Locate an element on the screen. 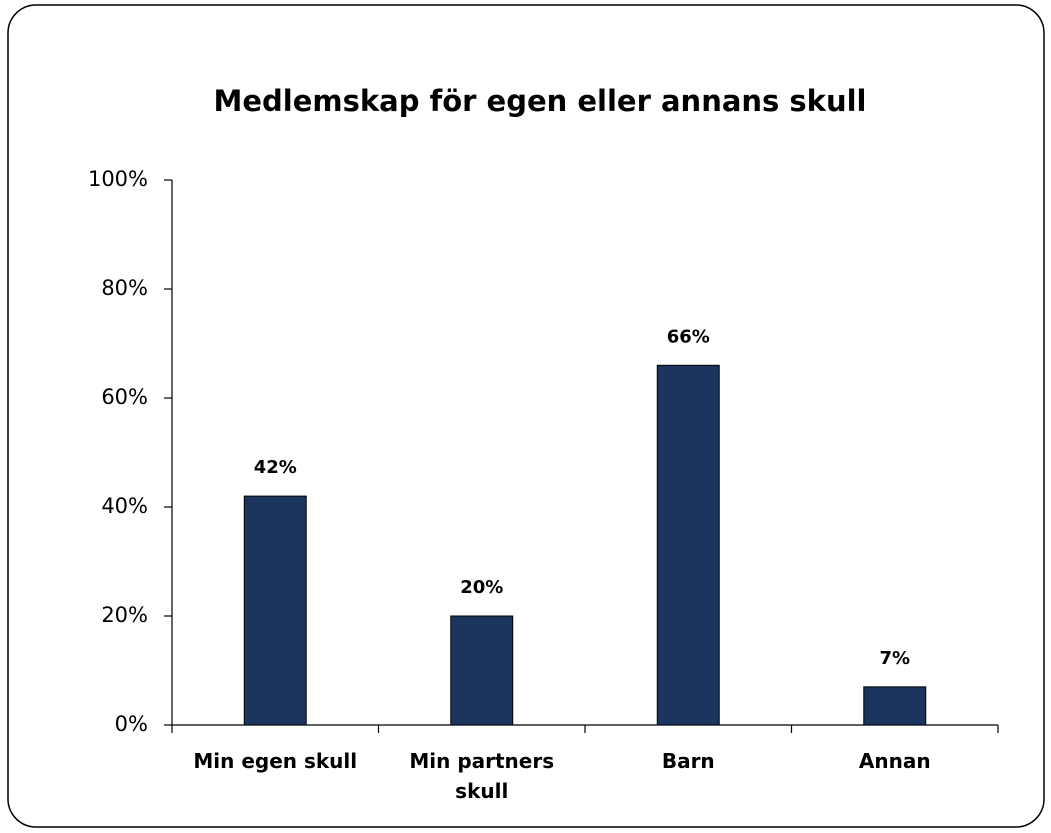  y-tick-label: 100% is located at coordinates (118, 179).